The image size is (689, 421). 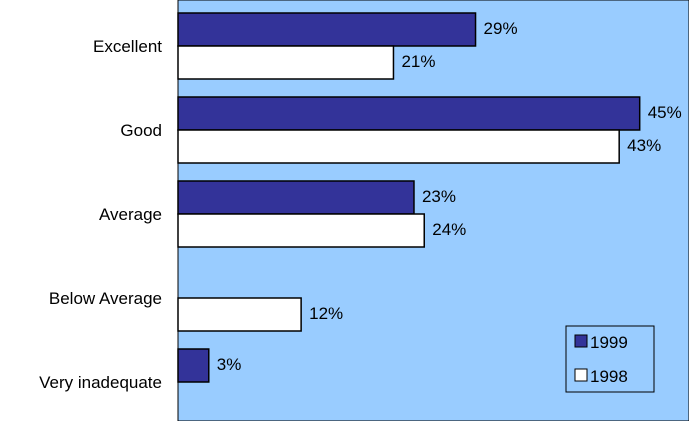 I want to click on category-label: Good, so click(x=141, y=130).